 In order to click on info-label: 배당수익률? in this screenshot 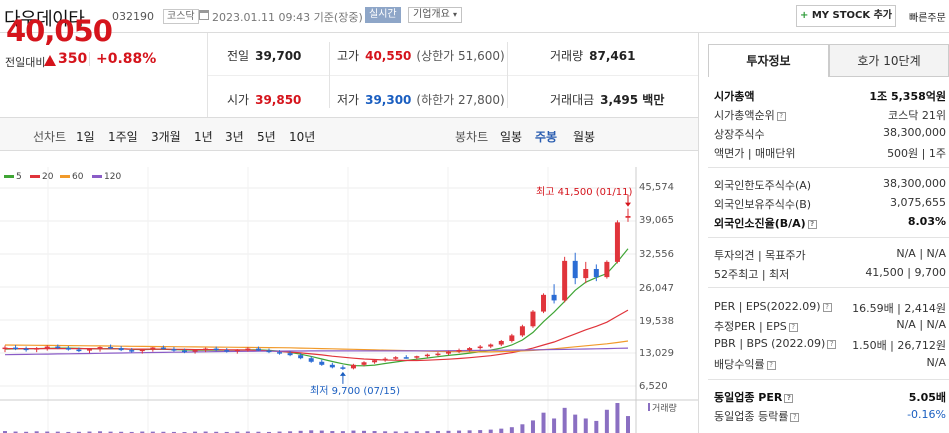, I will do `click(745, 364)`.